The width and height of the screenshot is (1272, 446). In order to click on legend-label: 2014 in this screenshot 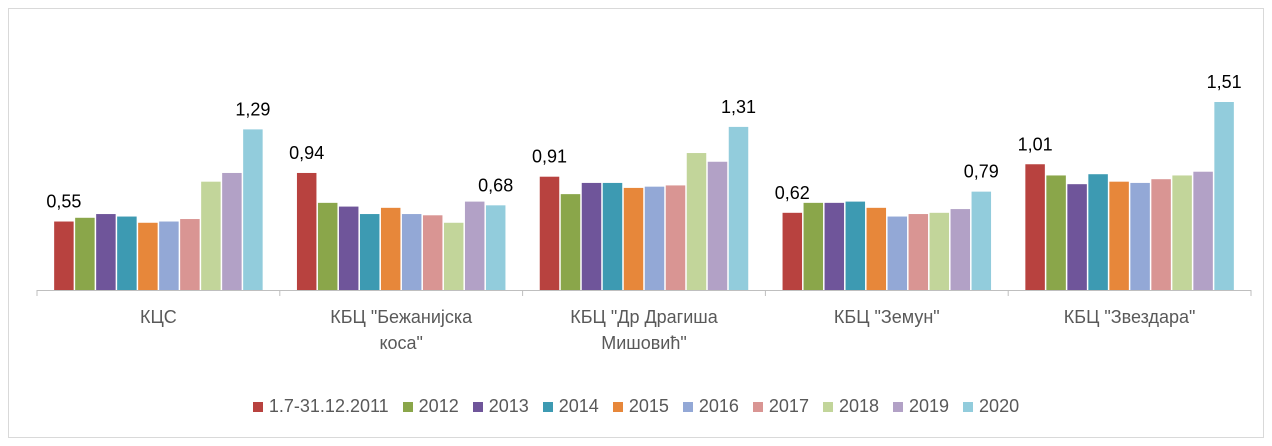, I will do `click(578, 406)`.